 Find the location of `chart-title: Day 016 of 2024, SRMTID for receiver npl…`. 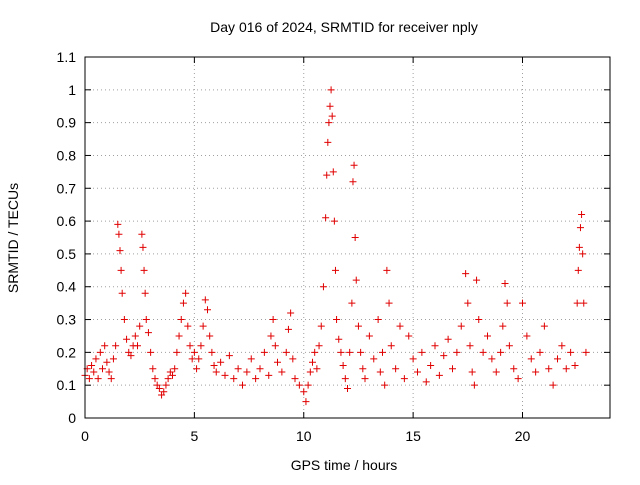

chart-title: Day 016 of 2024, SRMTID for receiver npl… is located at coordinates (344, 27).